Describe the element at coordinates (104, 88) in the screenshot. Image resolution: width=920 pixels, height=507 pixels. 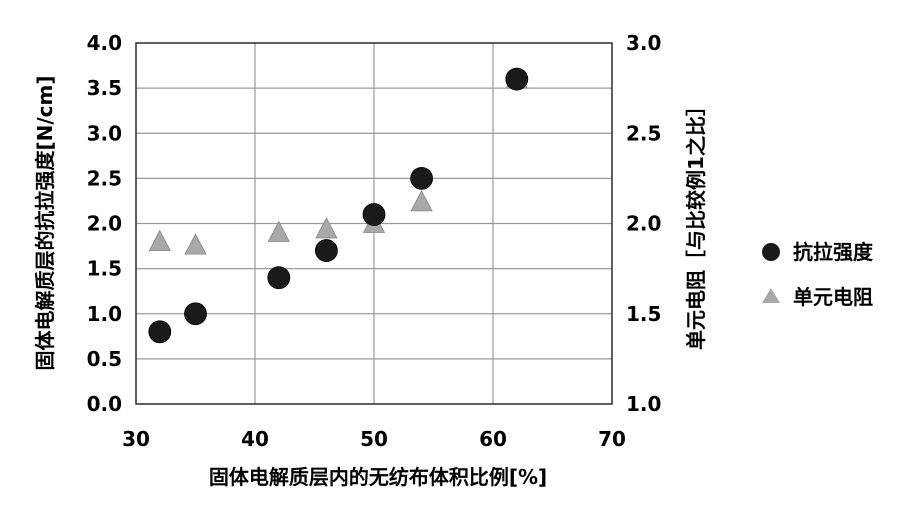
I see `y-left-tick-label: 3.5` at that location.